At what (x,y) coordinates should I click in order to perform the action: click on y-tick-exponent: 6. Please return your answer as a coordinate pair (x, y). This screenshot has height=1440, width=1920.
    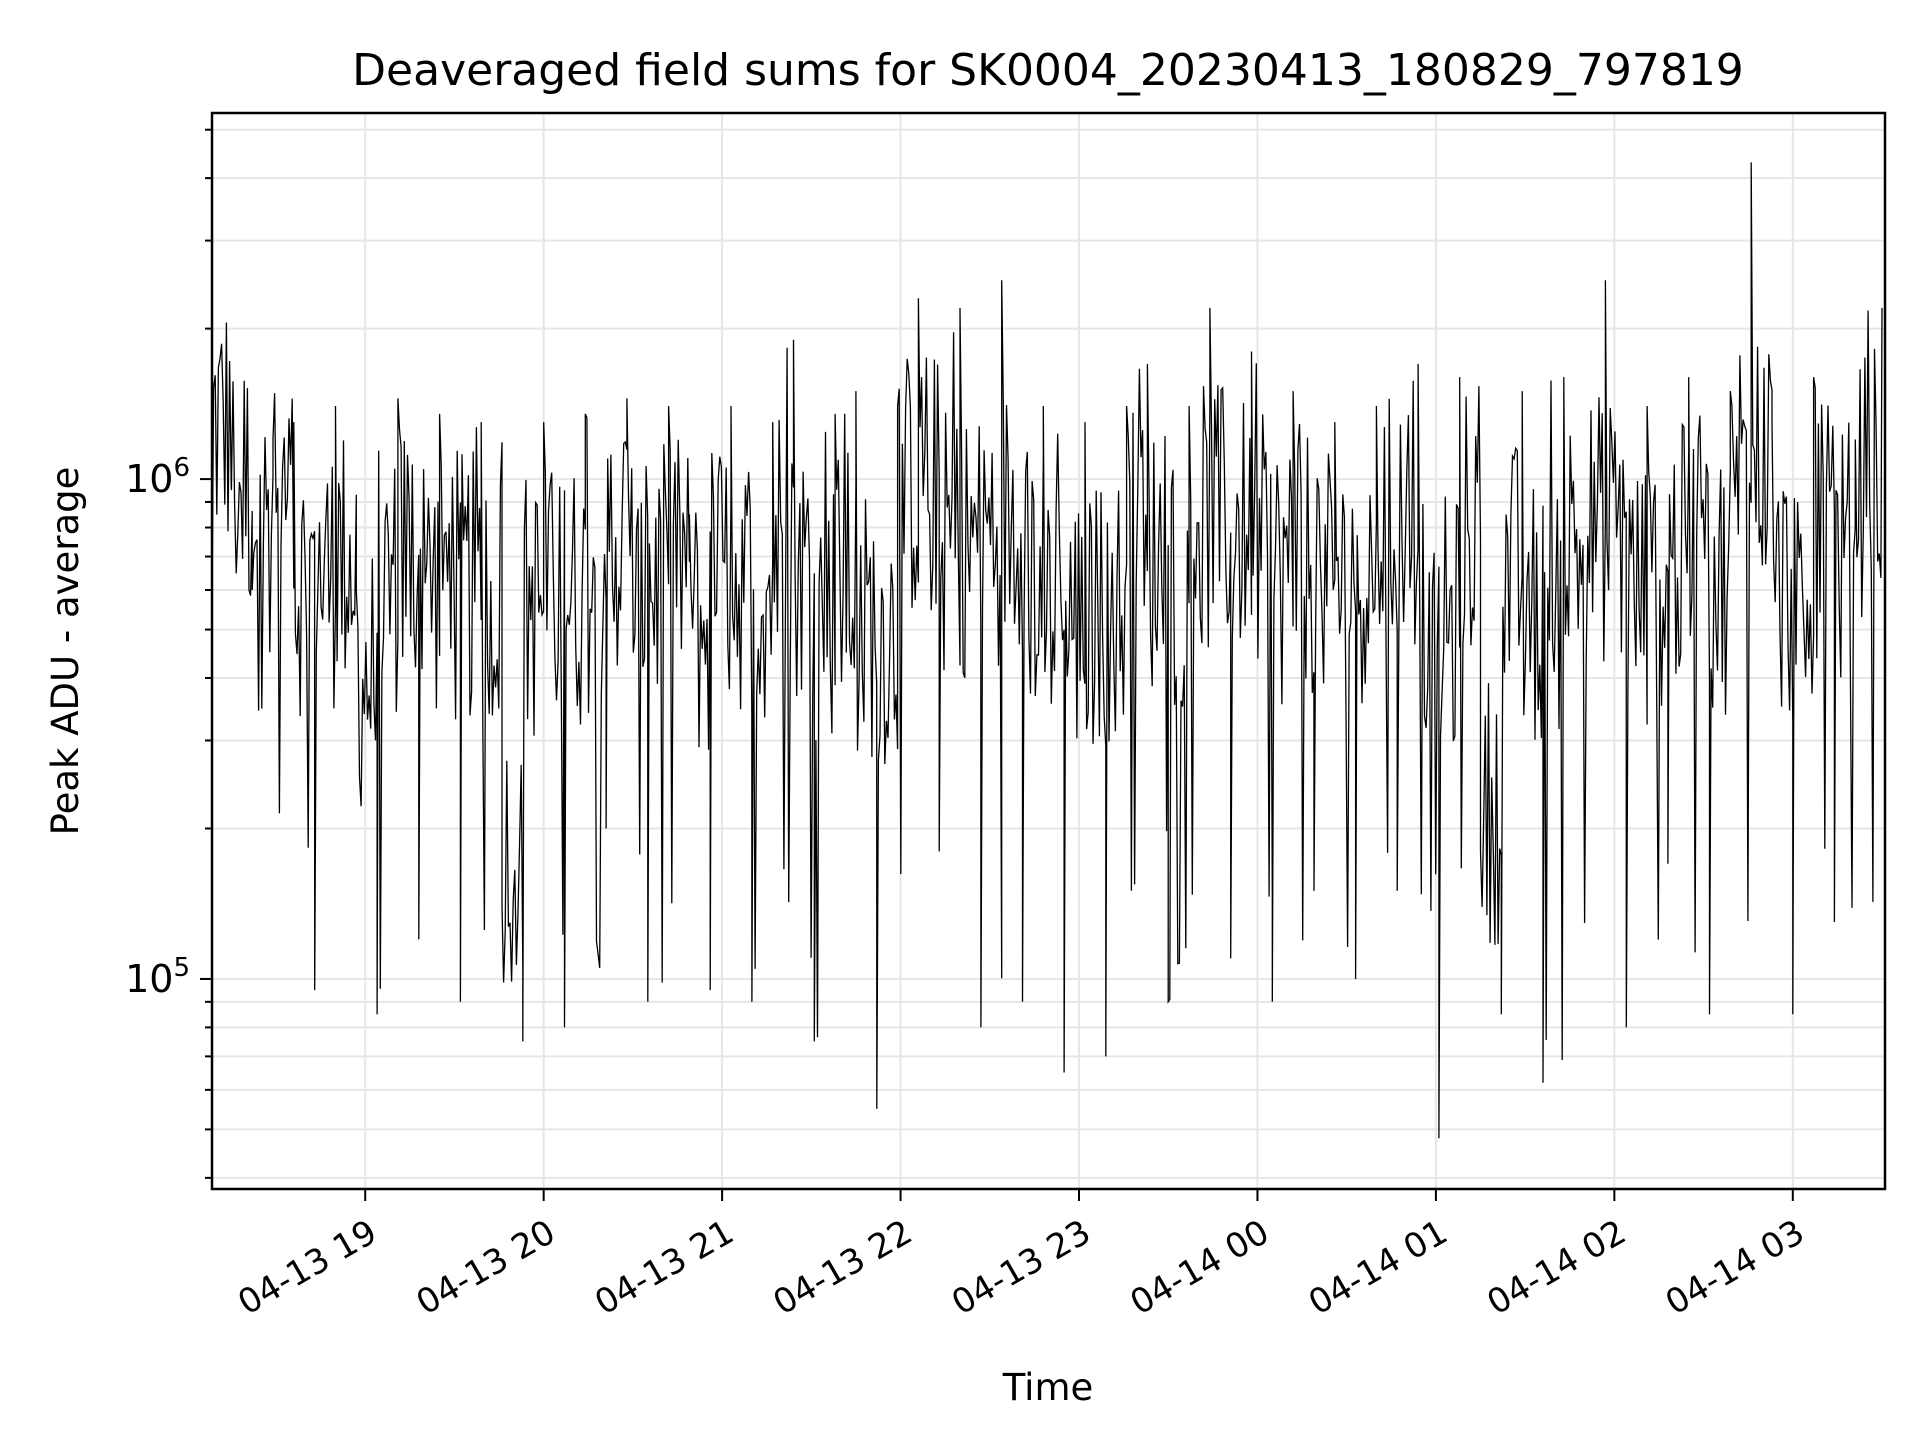
    Looking at the image, I should click on (181, 468).